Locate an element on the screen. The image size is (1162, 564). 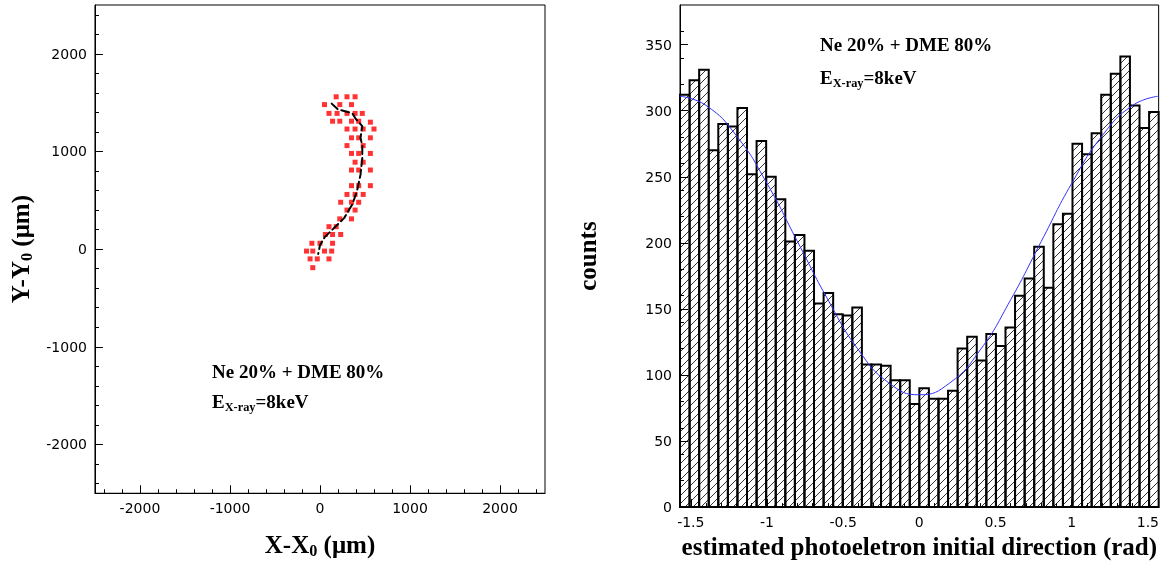
y-tick-label: 2000 is located at coordinates (69, 53).